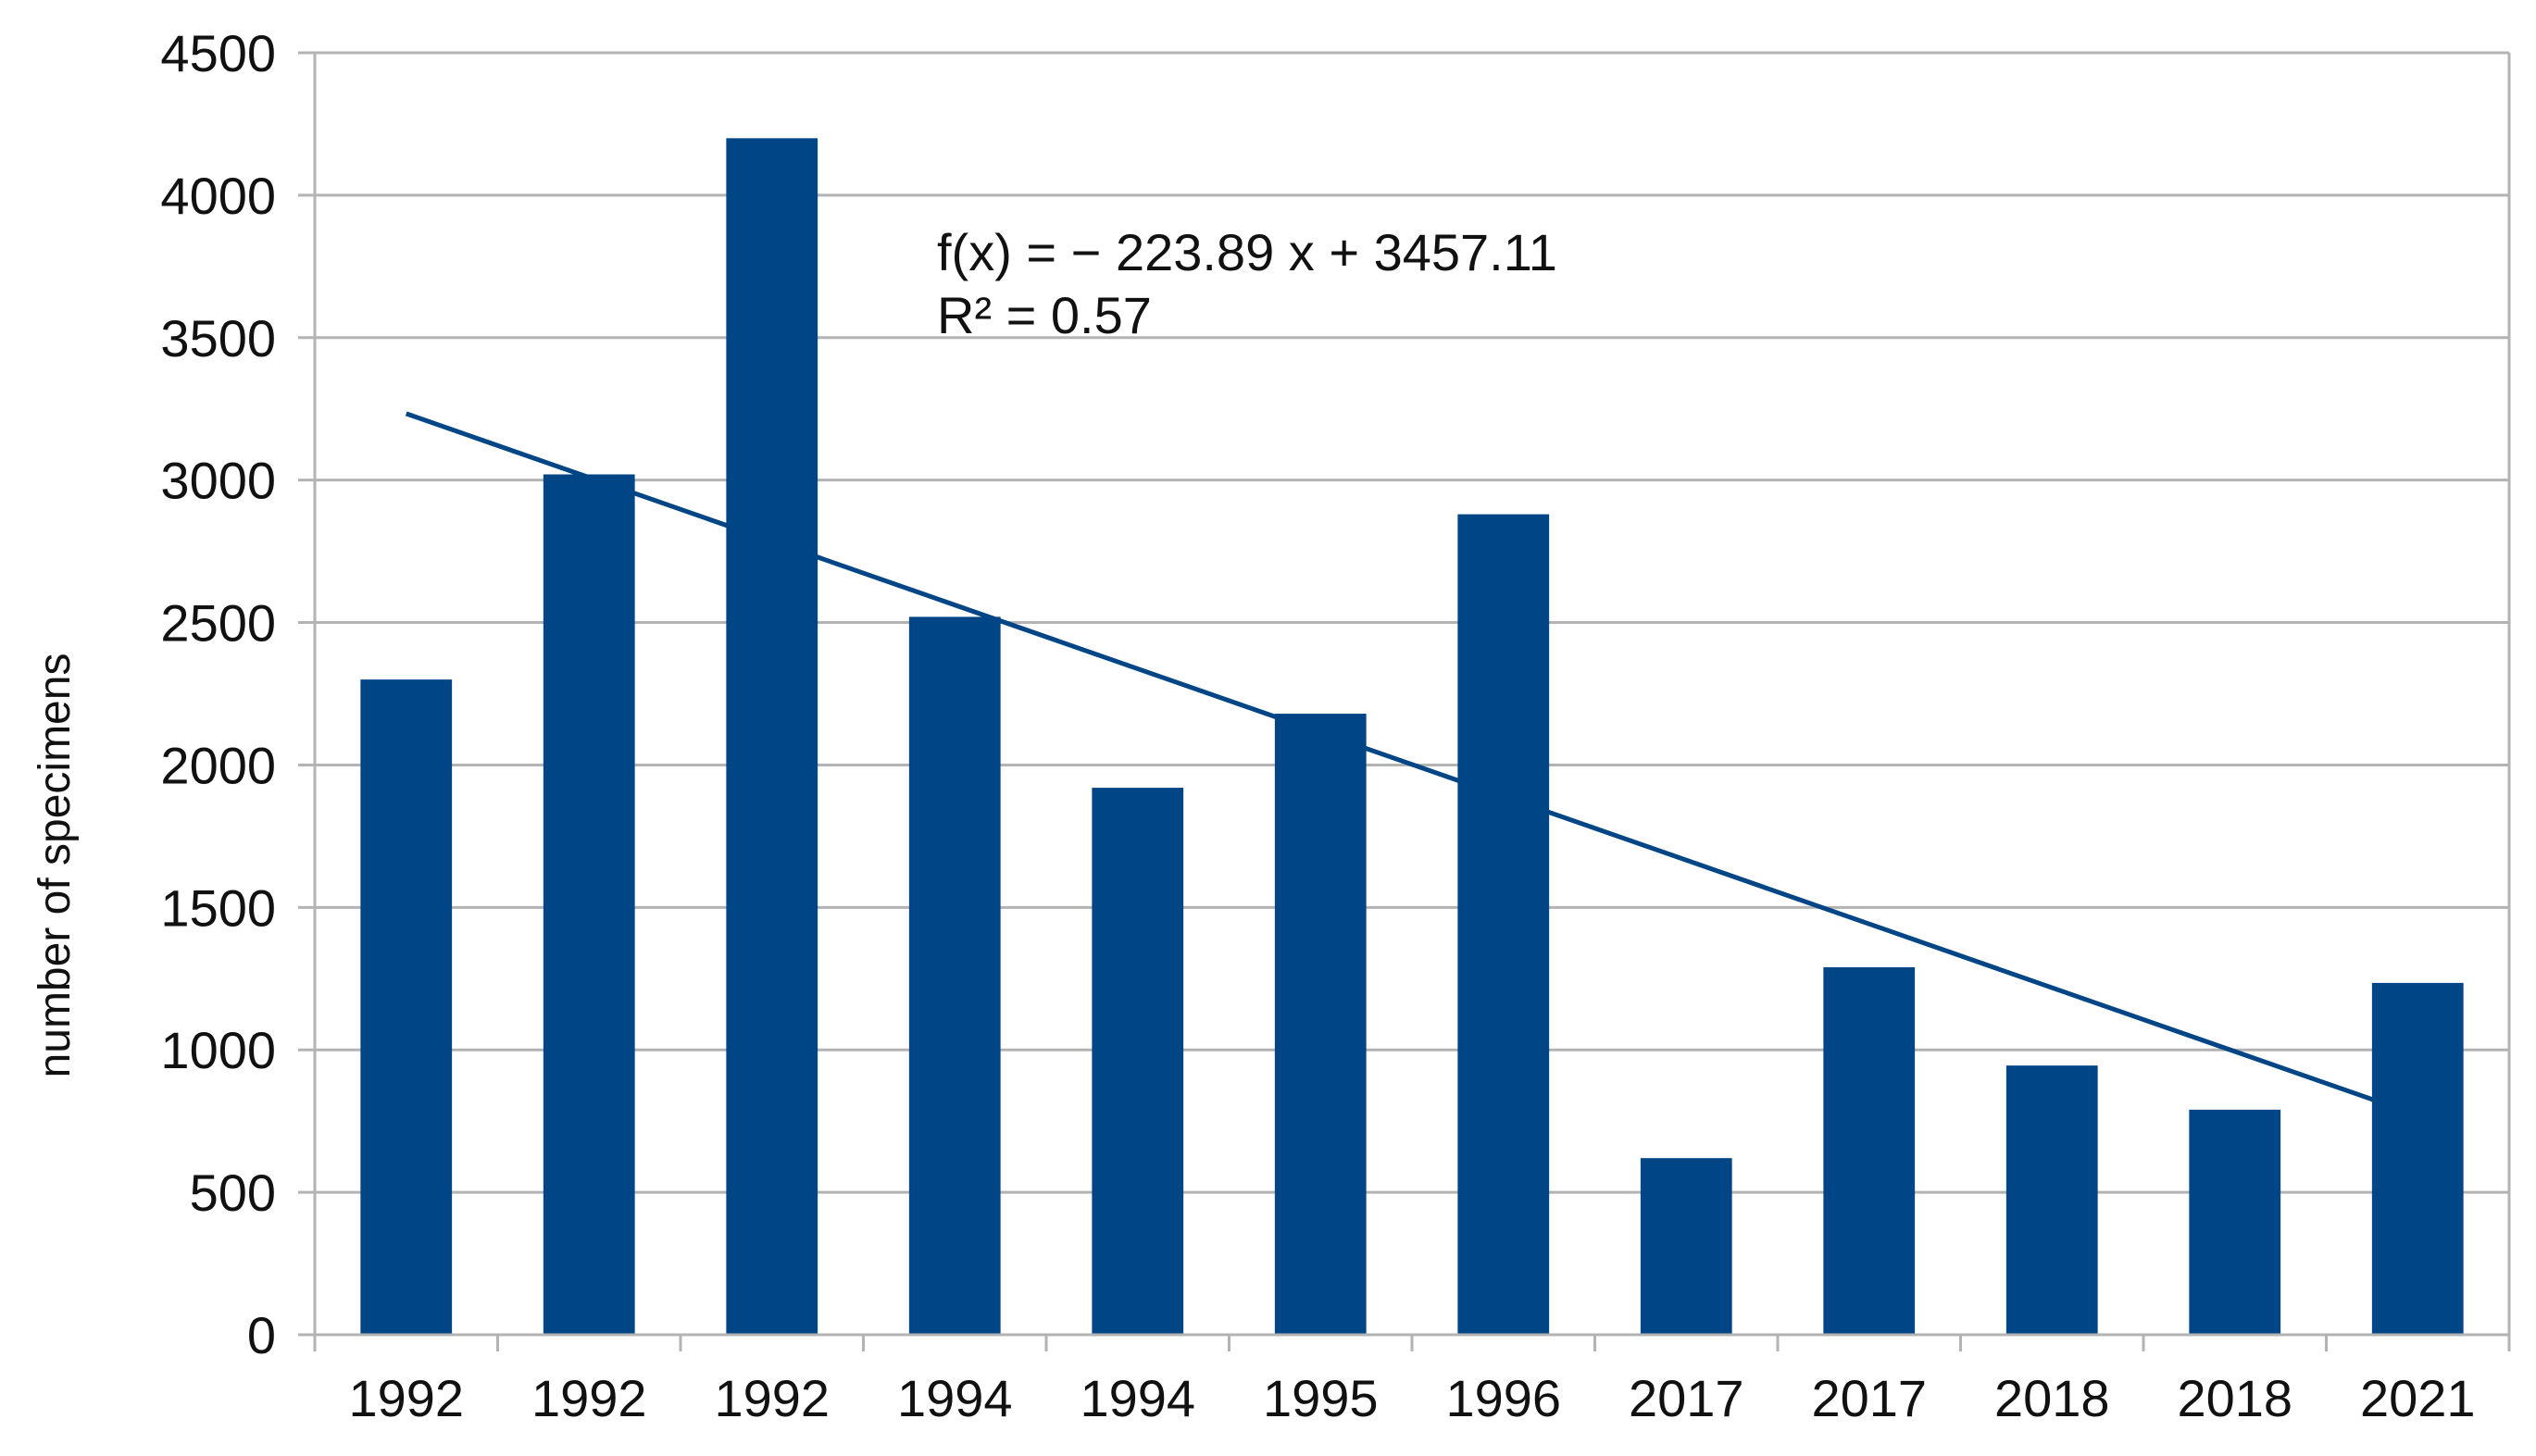 This screenshot has width=2536, height=1456. I want to click on x-tick-label: 1995, so click(1321, 1398).